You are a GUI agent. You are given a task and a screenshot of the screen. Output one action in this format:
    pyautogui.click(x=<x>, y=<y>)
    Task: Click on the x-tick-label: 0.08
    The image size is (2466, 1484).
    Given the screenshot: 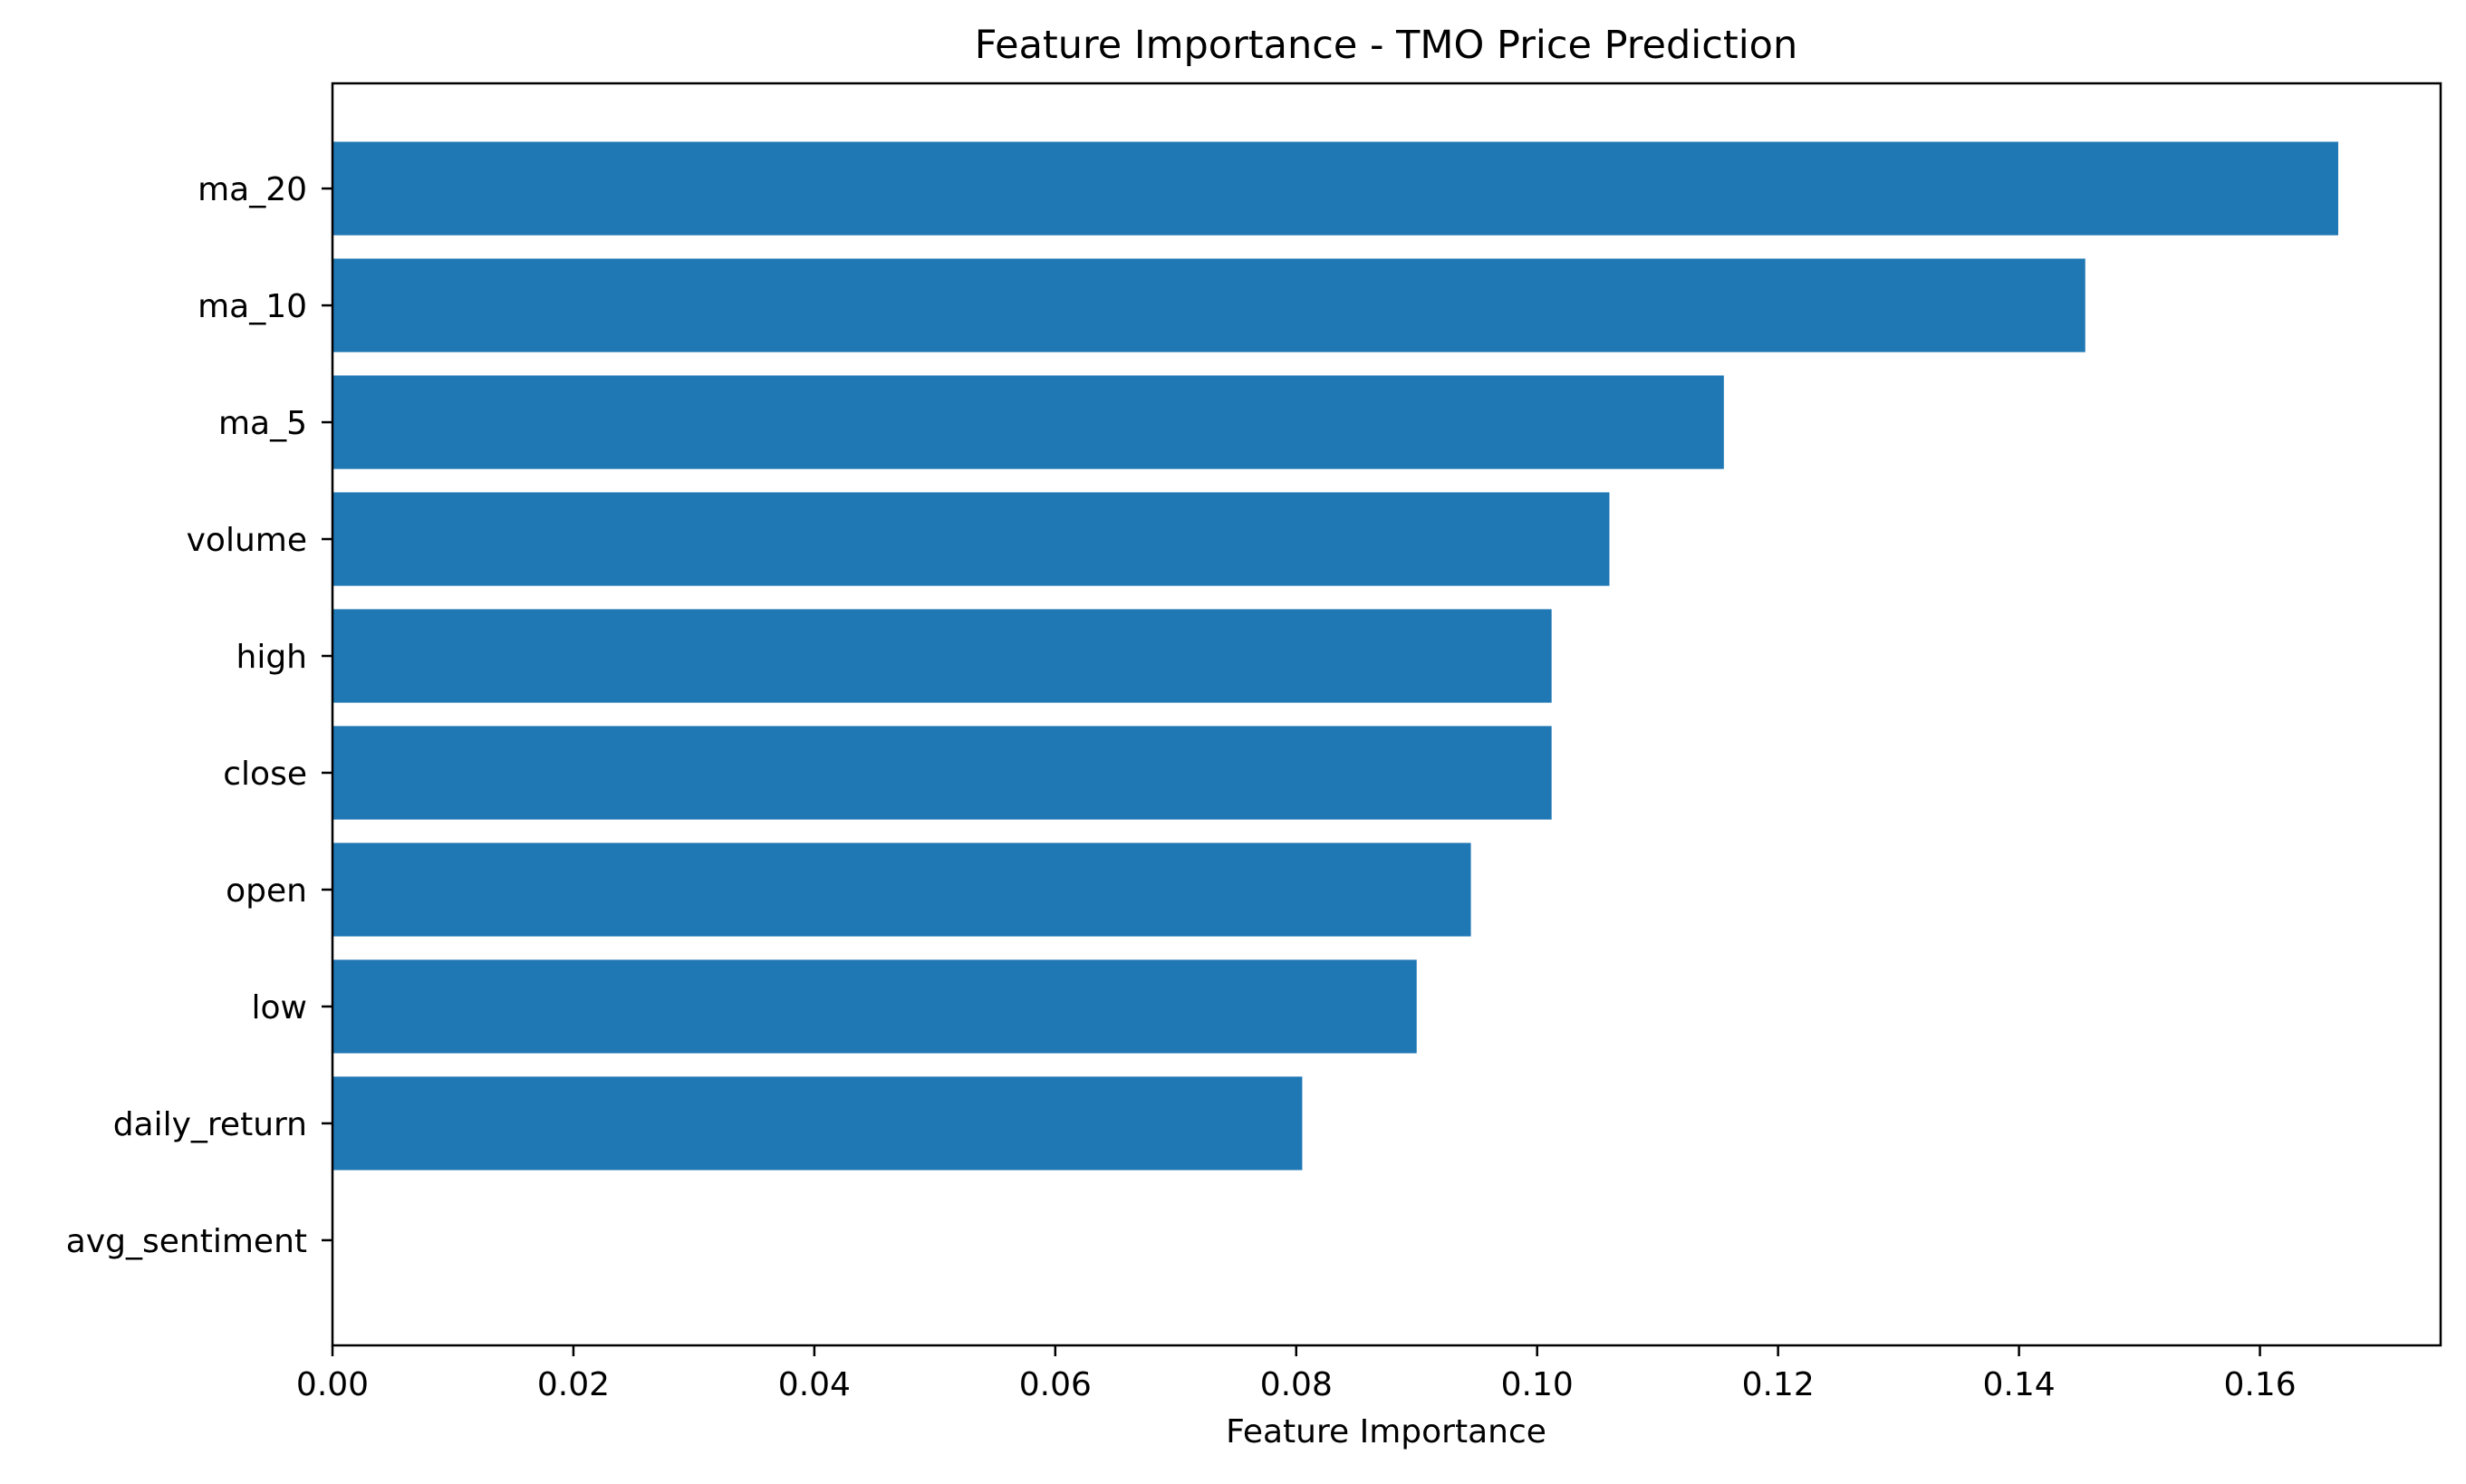 What is the action you would take?
    pyautogui.click(x=1296, y=1385)
    